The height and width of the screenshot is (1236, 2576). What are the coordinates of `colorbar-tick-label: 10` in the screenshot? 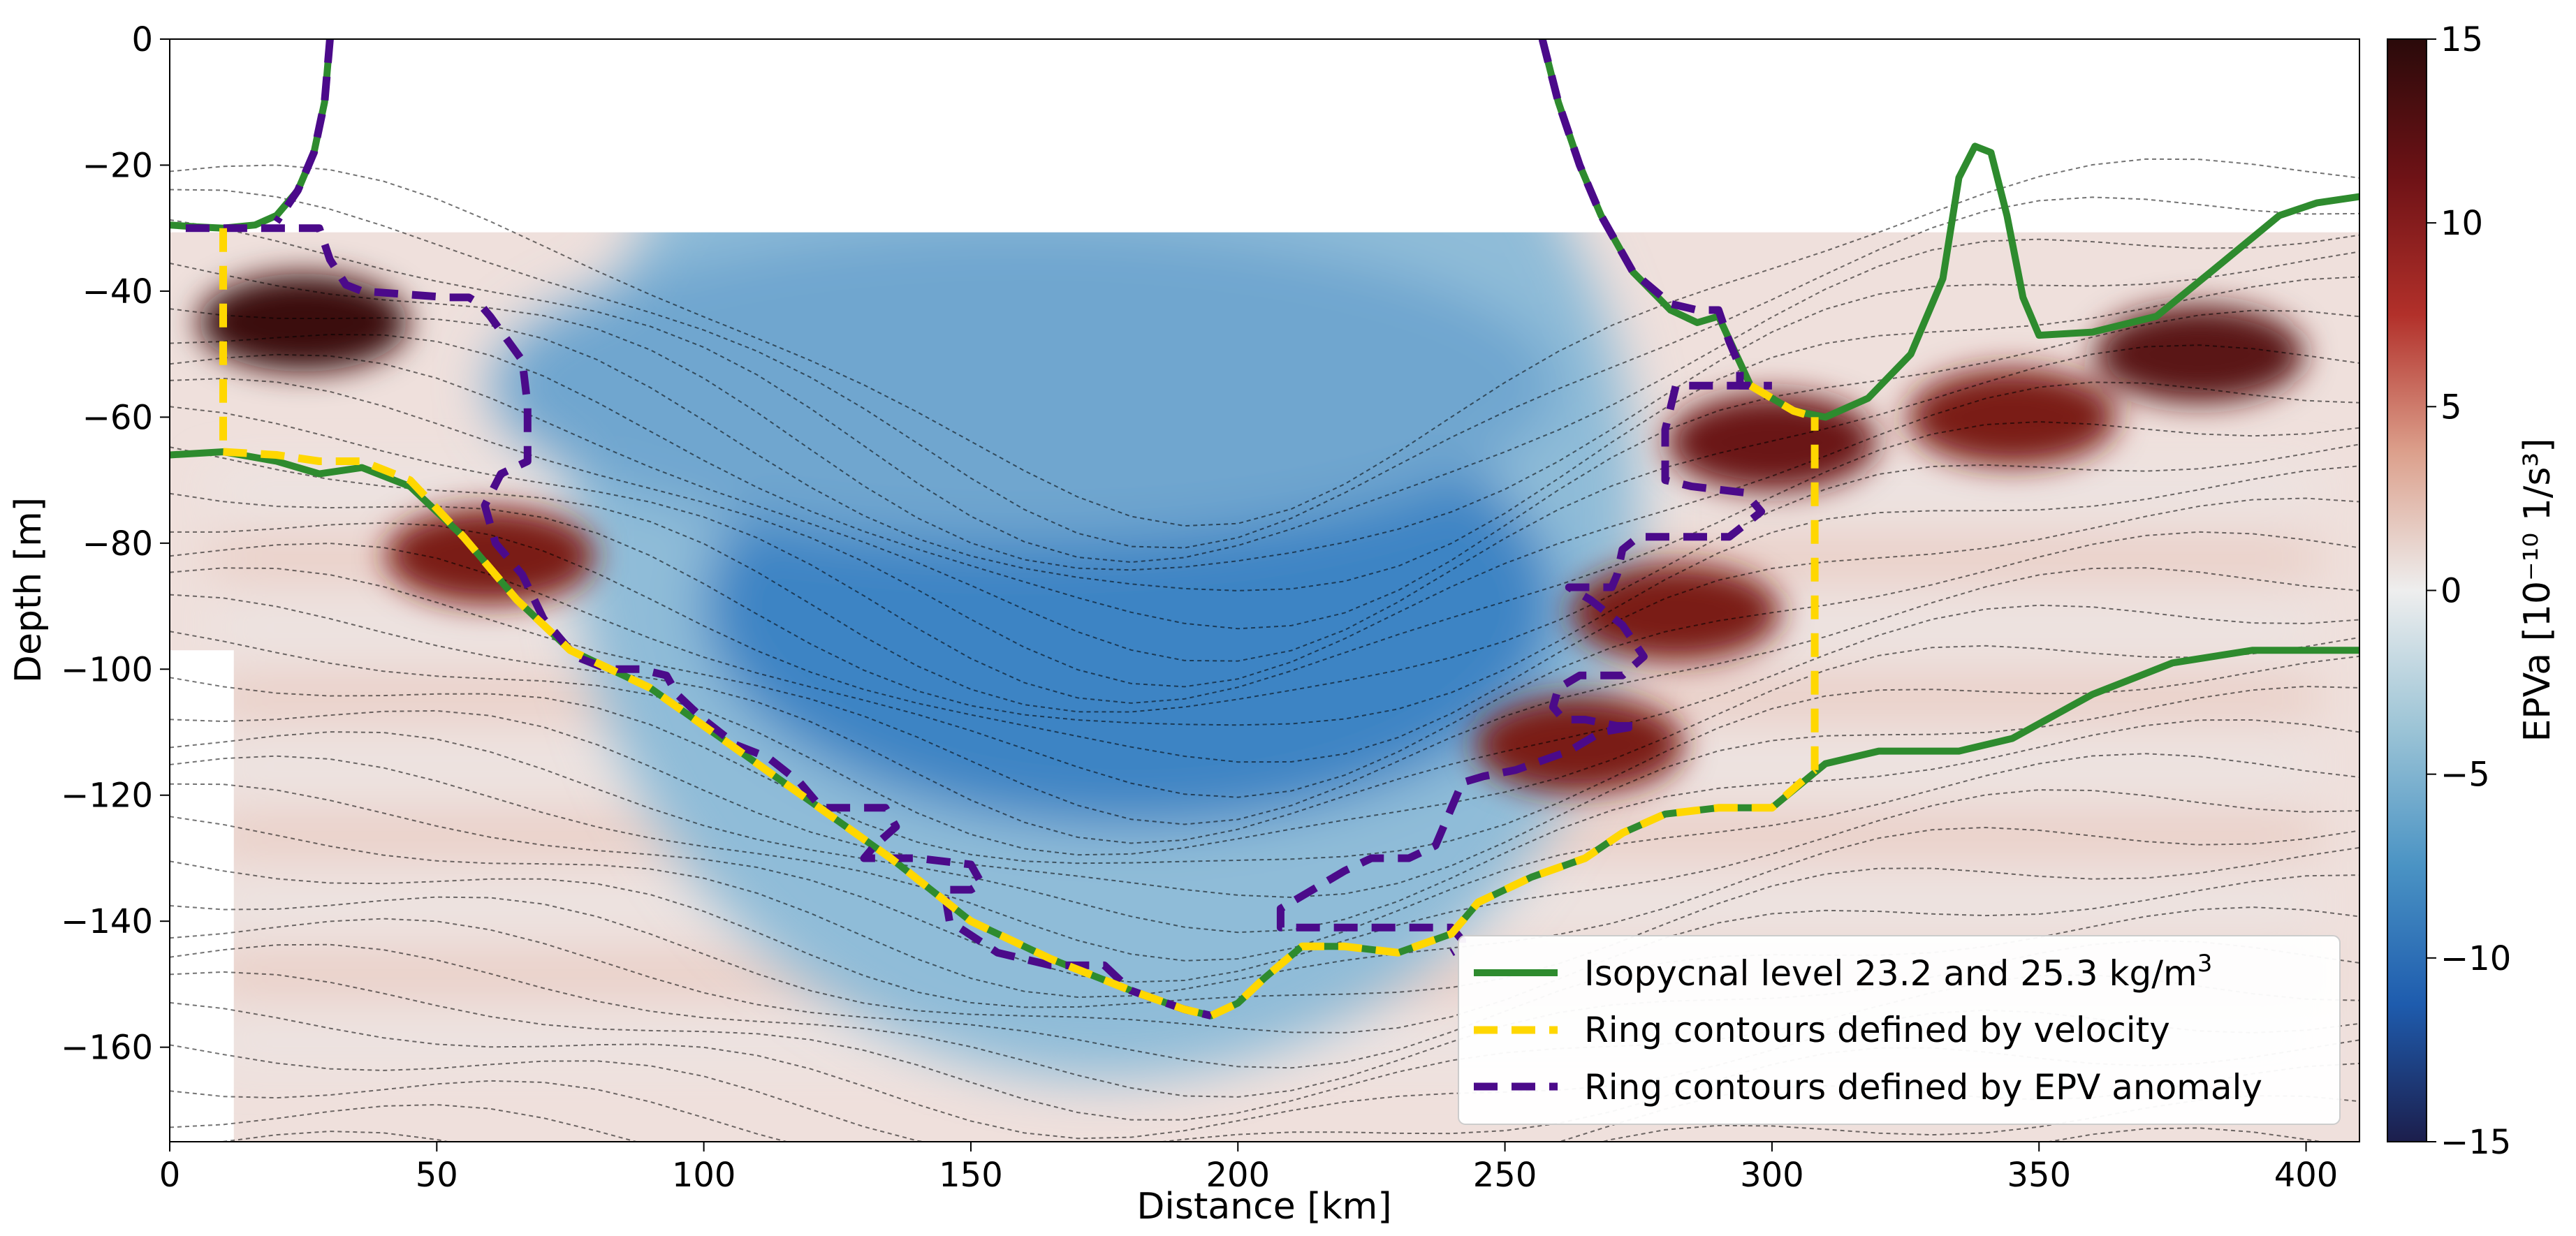 It's located at (2461, 223).